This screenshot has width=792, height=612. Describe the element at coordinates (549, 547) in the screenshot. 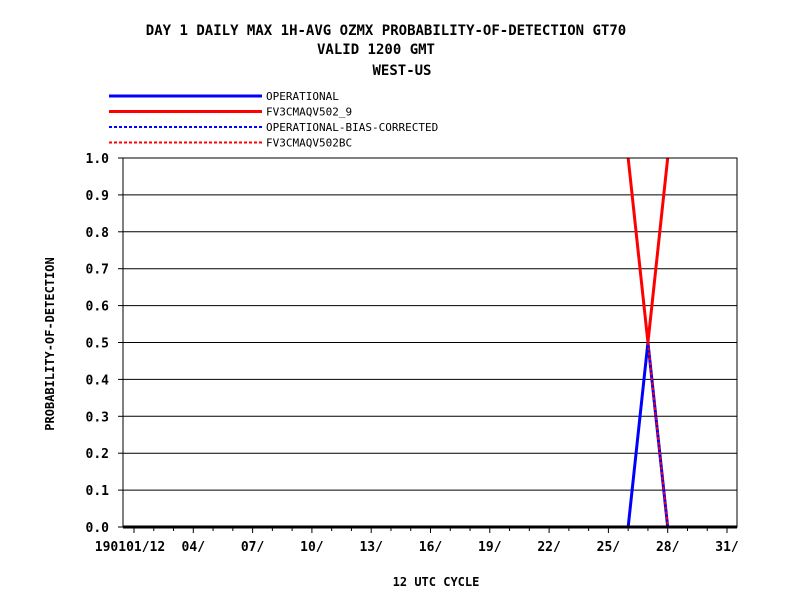

I see `x-tick-label: 22/` at that location.